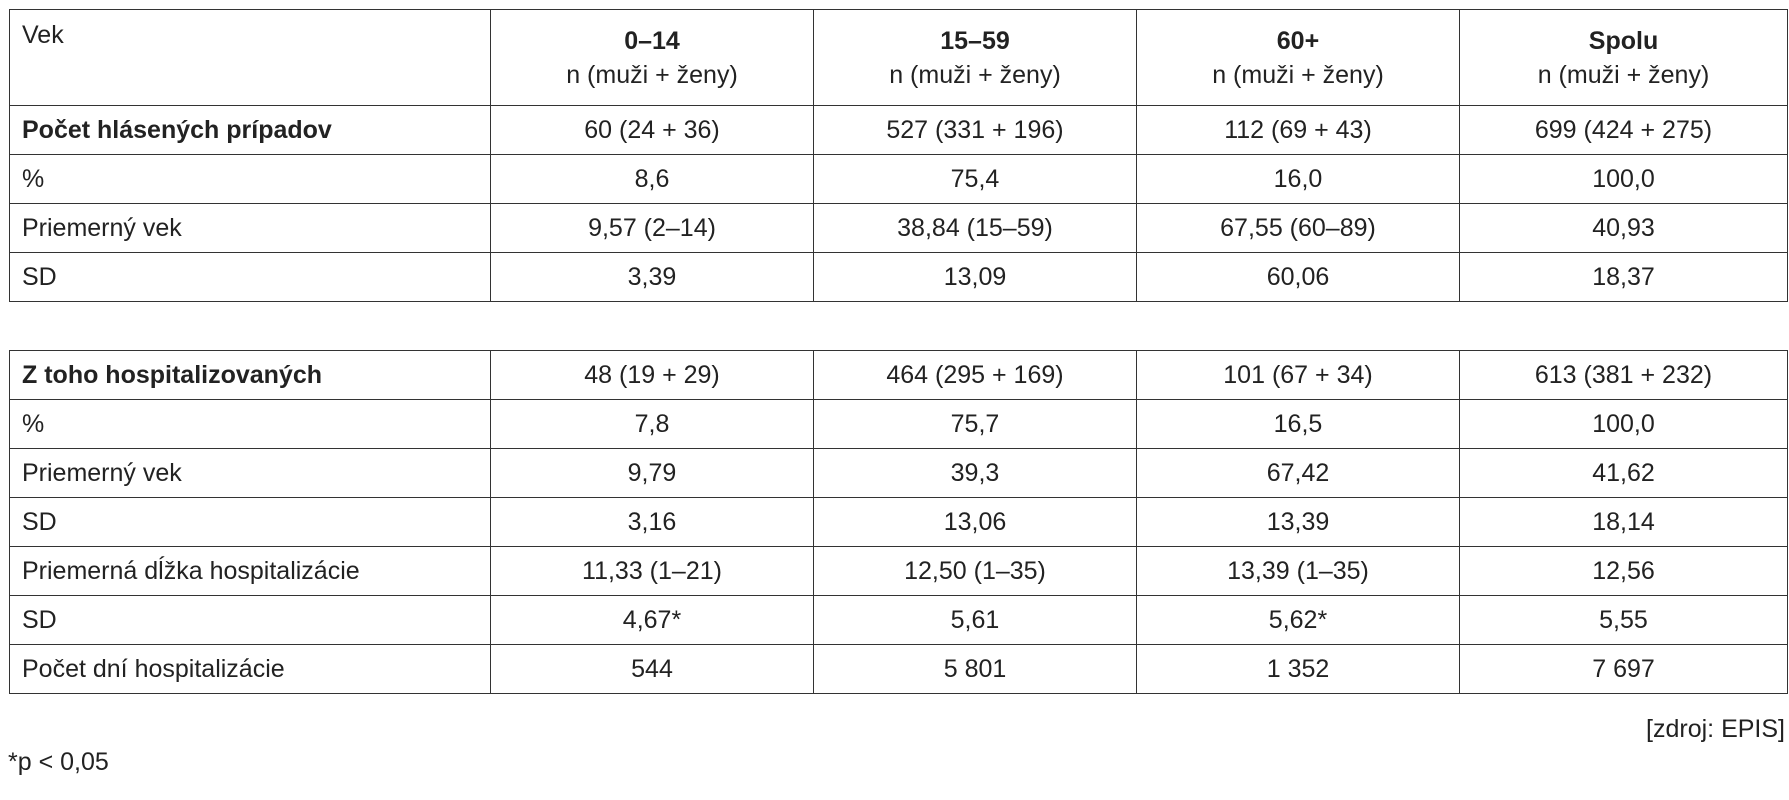 The image size is (1789, 800). Describe the element at coordinates (1298, 620) in the screenshot. I see `cell: 5,62*` at that location.